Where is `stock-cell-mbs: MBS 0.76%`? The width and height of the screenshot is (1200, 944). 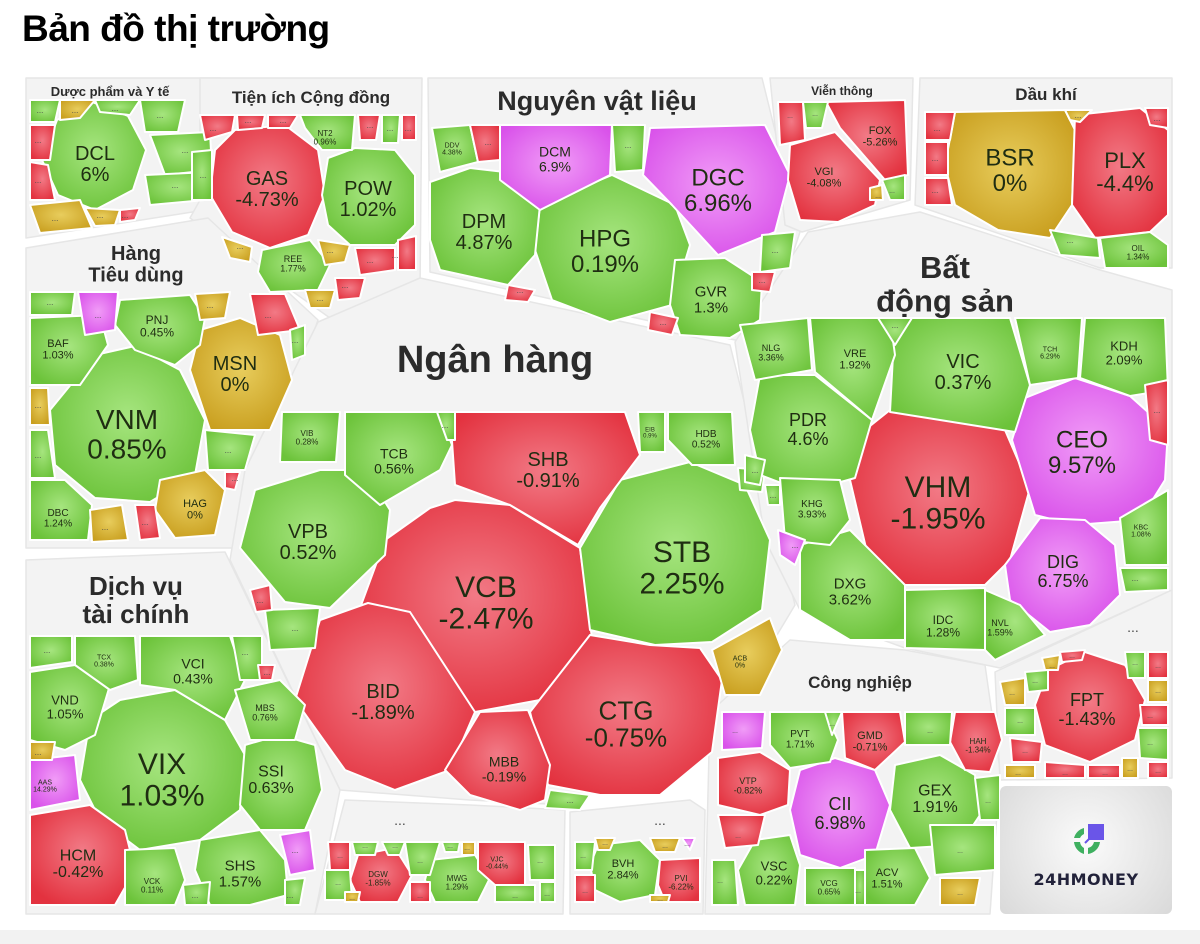
stock-cell-mbs: MBS 0.76% is located at coordinates (270, 710).